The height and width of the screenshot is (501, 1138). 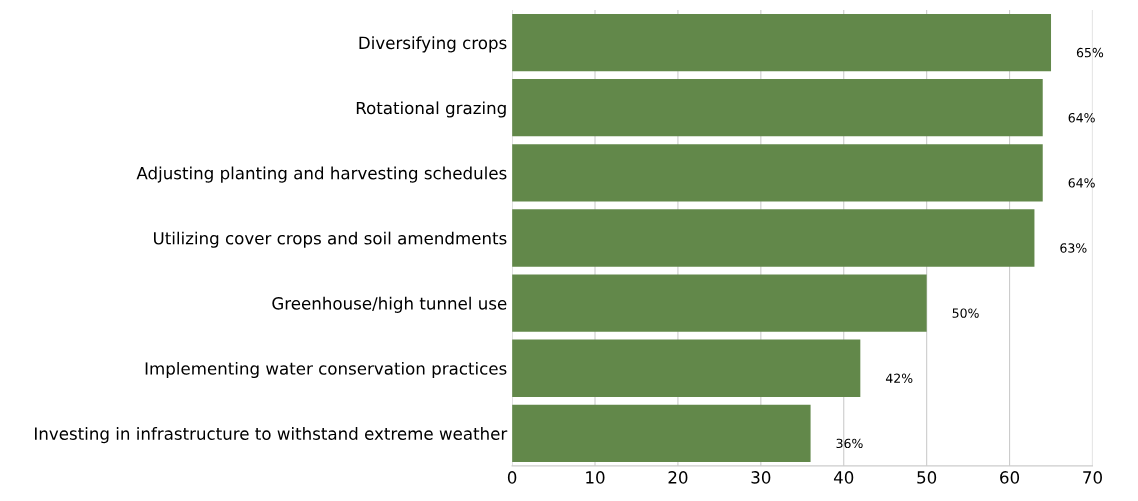 I want to click on data-label: 42%, so click(x=899, y=378).